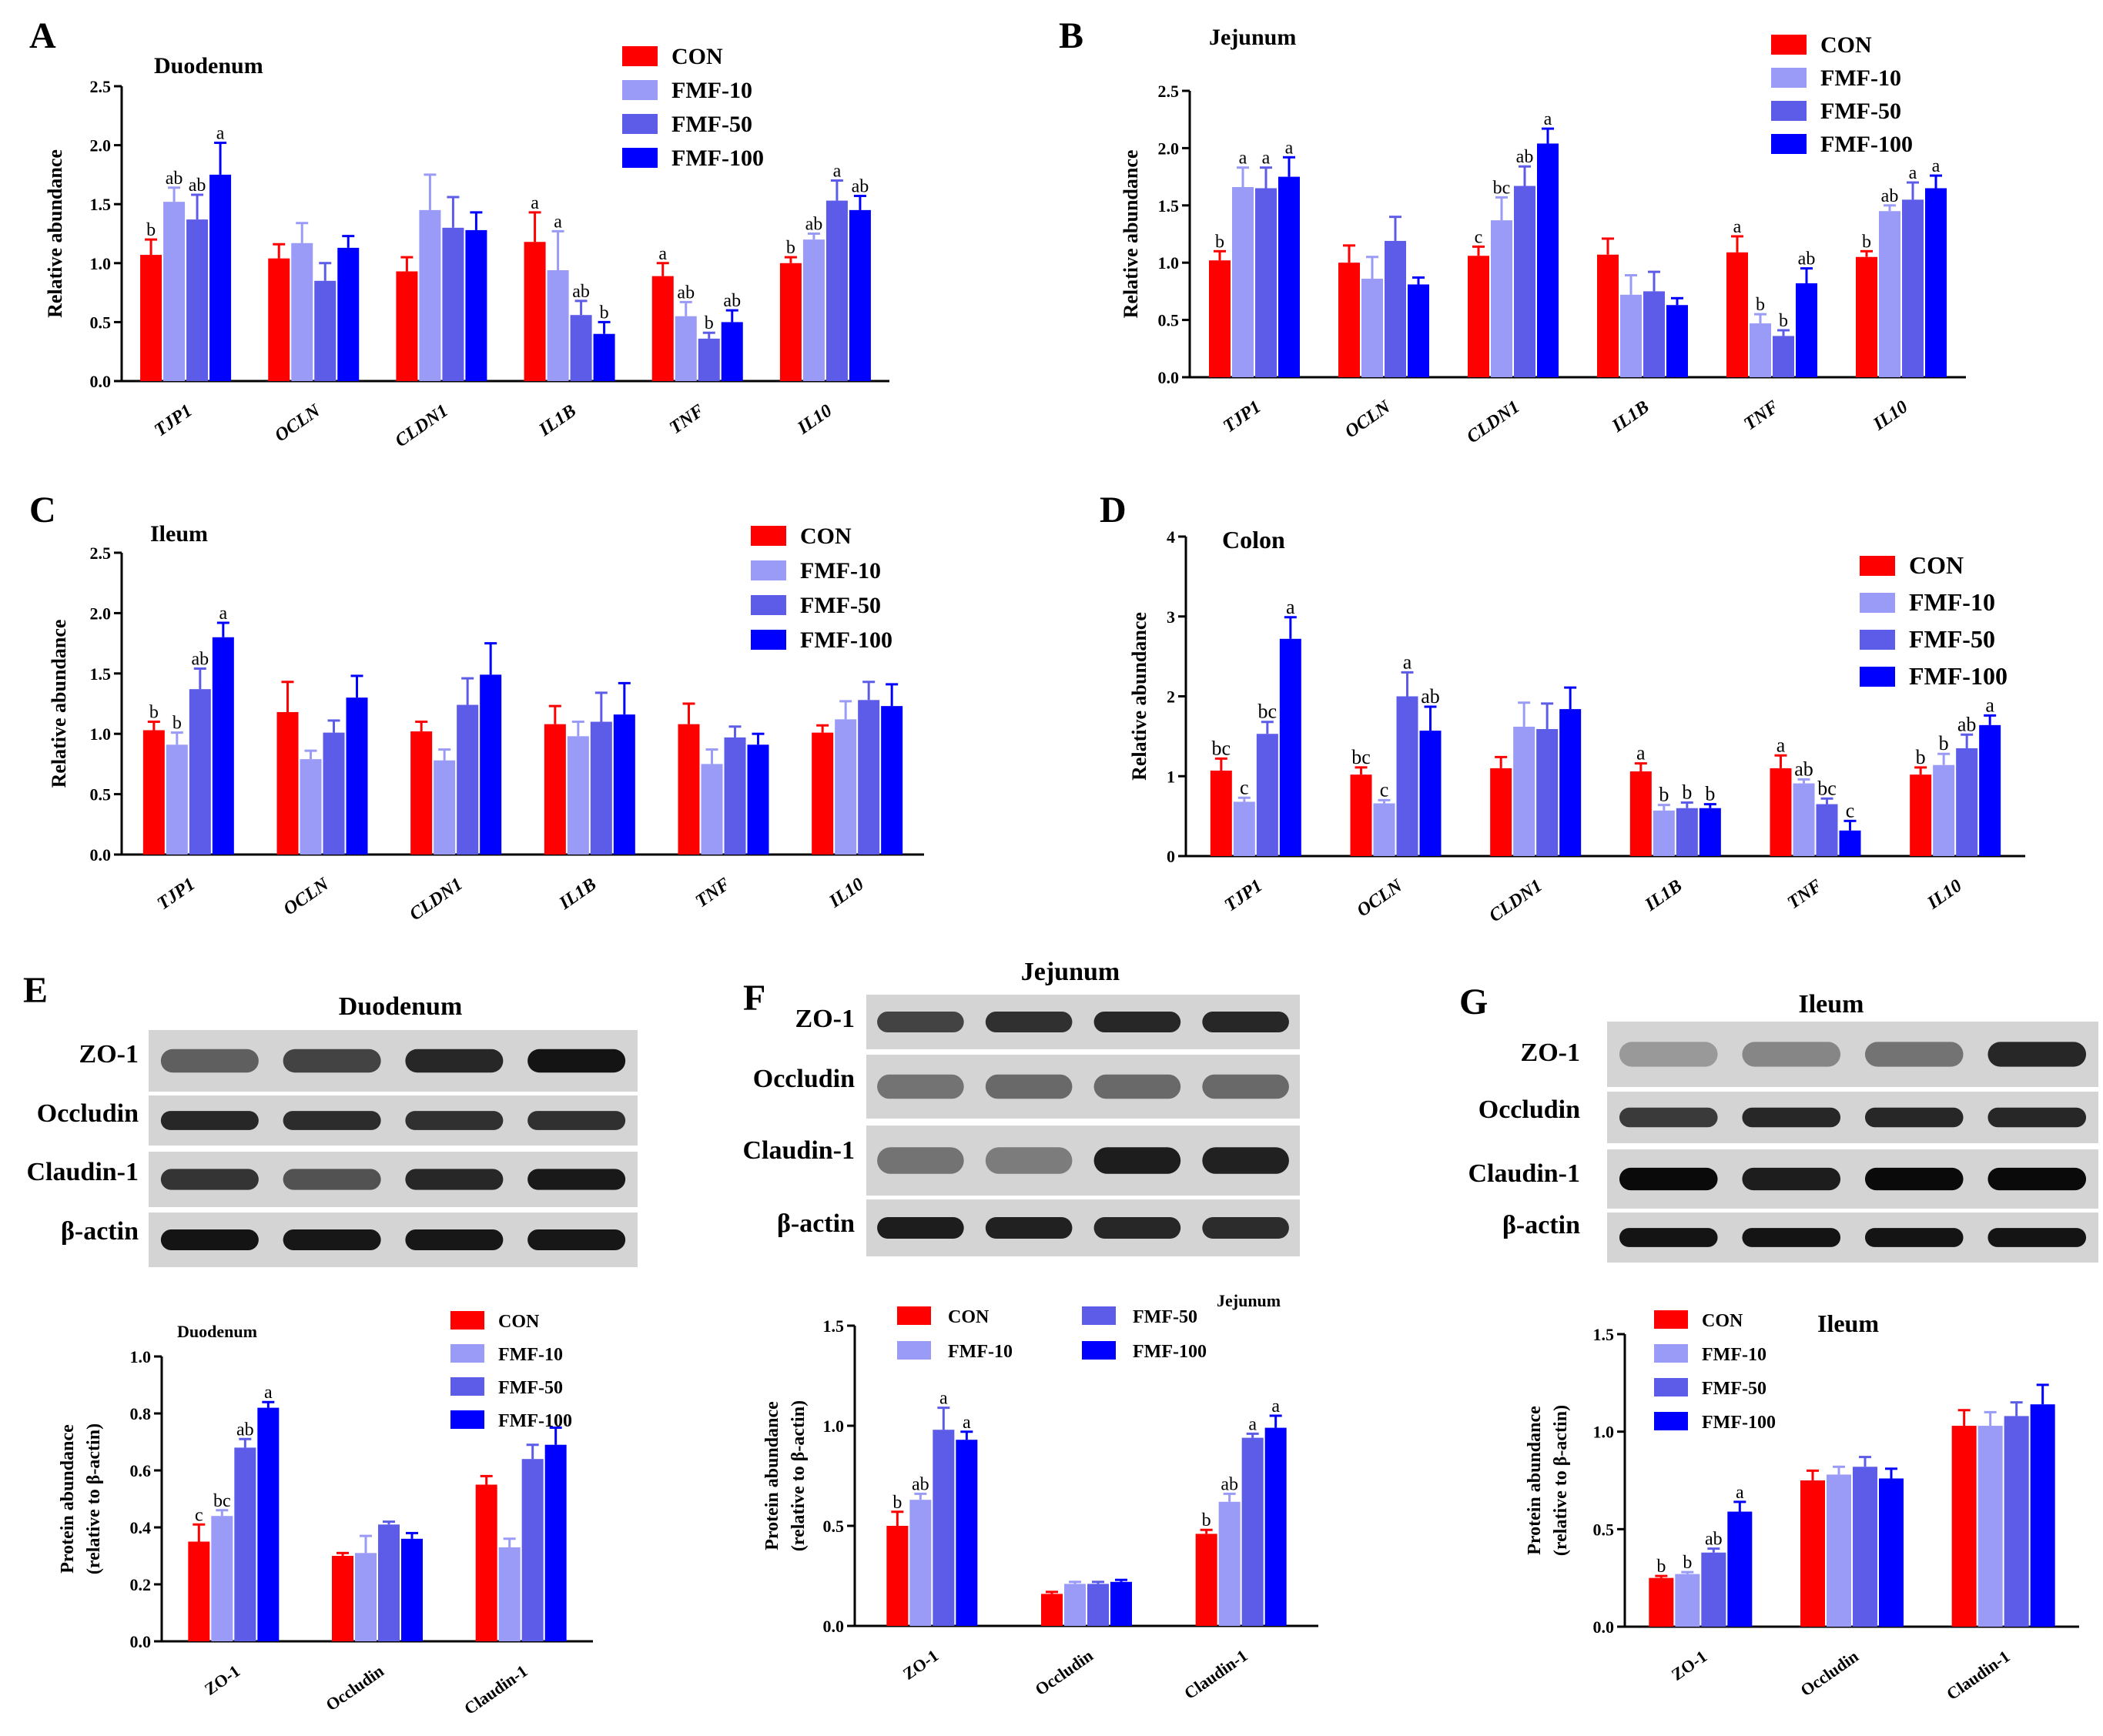  I want to click on x-tick-label: IL1B, so click(1630, 417).